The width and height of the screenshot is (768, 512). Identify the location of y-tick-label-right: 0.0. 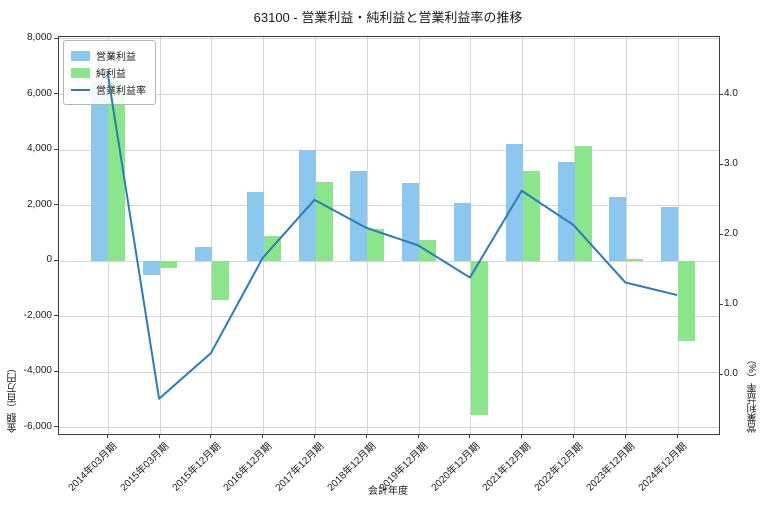
(731, 374).